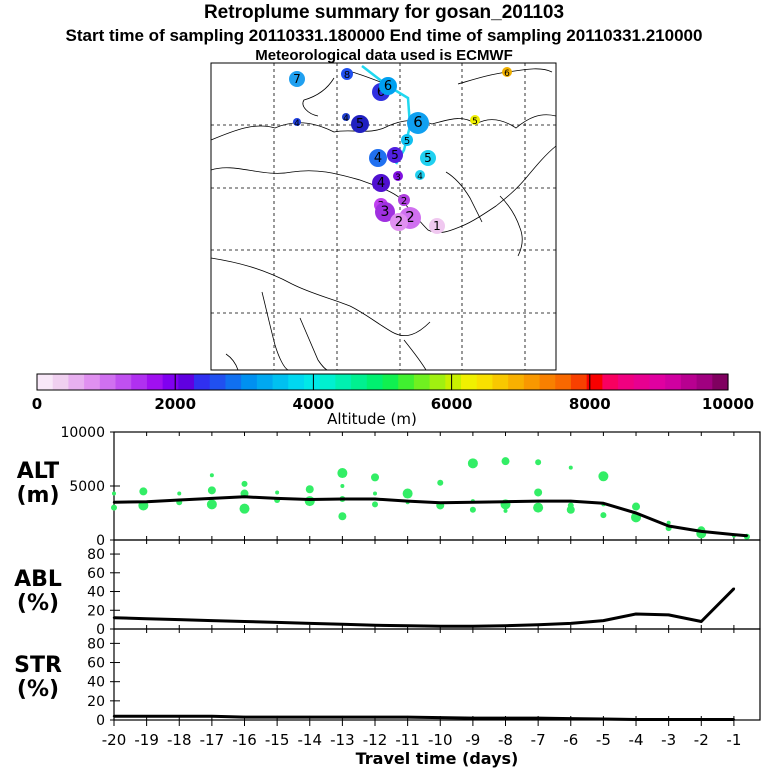  What do you see at coordinates (38, 471) in the screenshot?
I see `panel-ylabel: ALT` at bounding box center [38, 471].